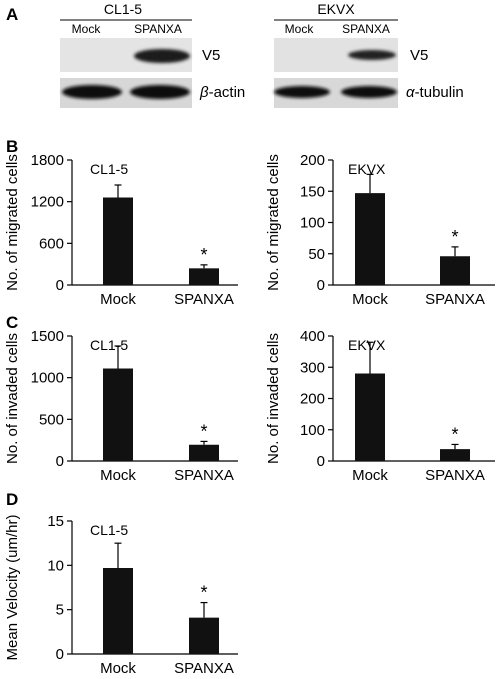 This screenshot has width=500, height=679. I want to click on y-tick-label: 1200, so click(47, 202).